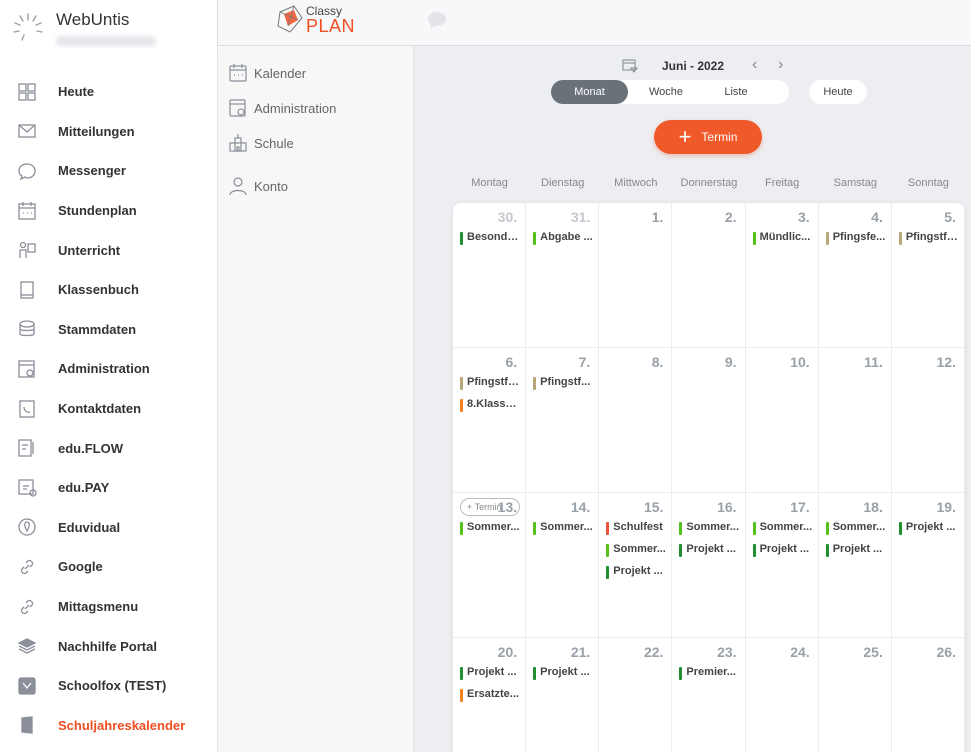  I want to click on sidebar-item-label: Kontaktdaten, so click(100, 409).